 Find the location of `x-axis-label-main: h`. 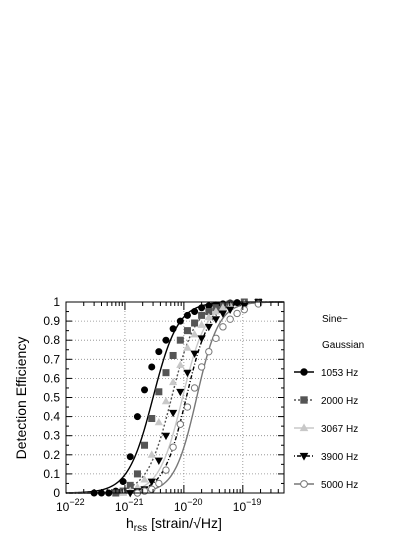

x-axis-label-main: h is located at coordinates (130, 523).